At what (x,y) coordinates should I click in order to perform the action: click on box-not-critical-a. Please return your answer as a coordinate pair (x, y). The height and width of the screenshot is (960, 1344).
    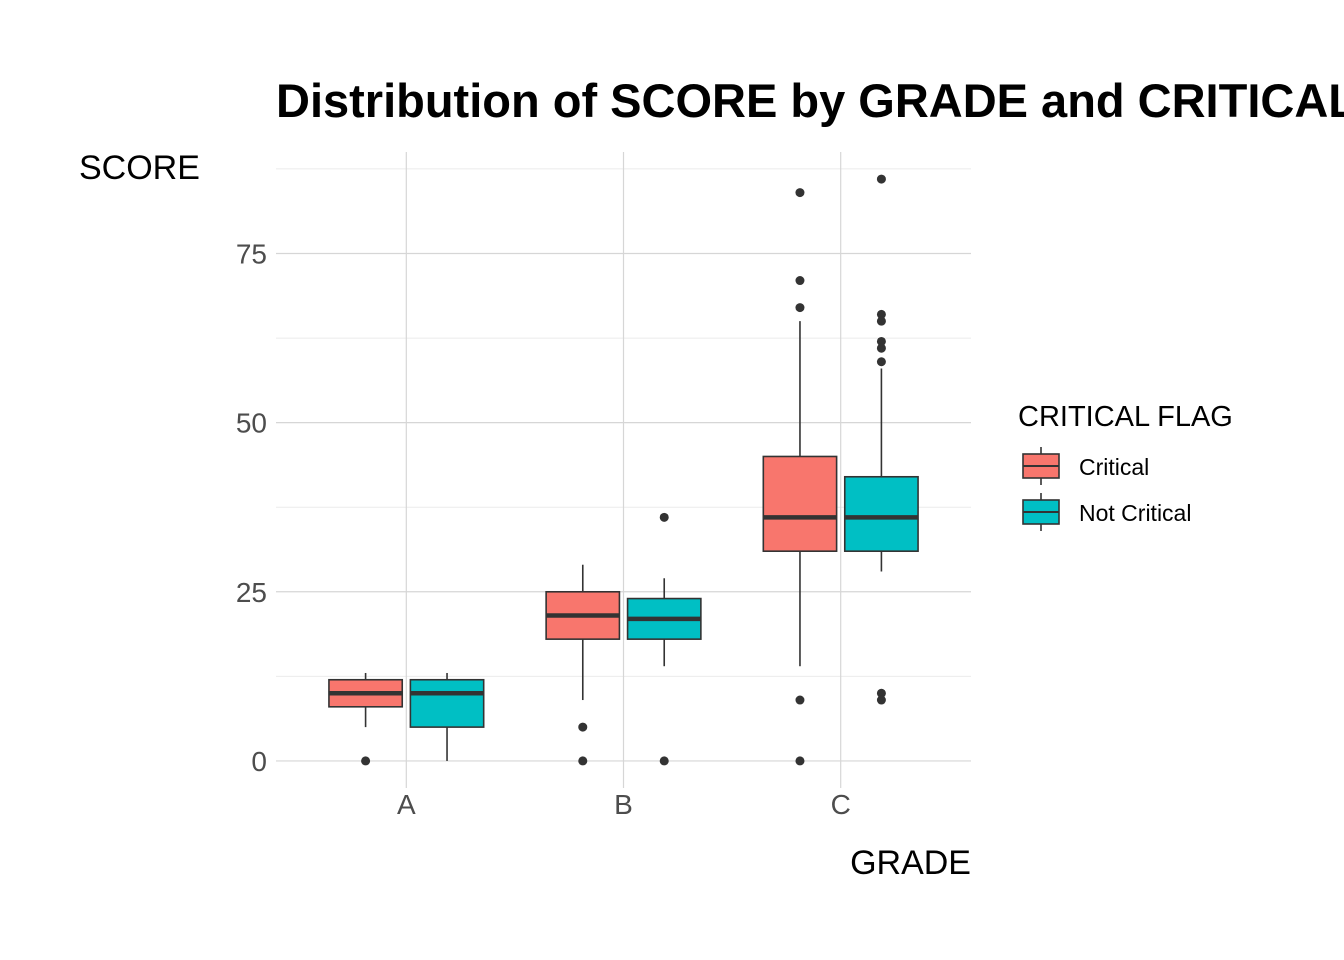
    Looking at the image, I should click on (447, 716).